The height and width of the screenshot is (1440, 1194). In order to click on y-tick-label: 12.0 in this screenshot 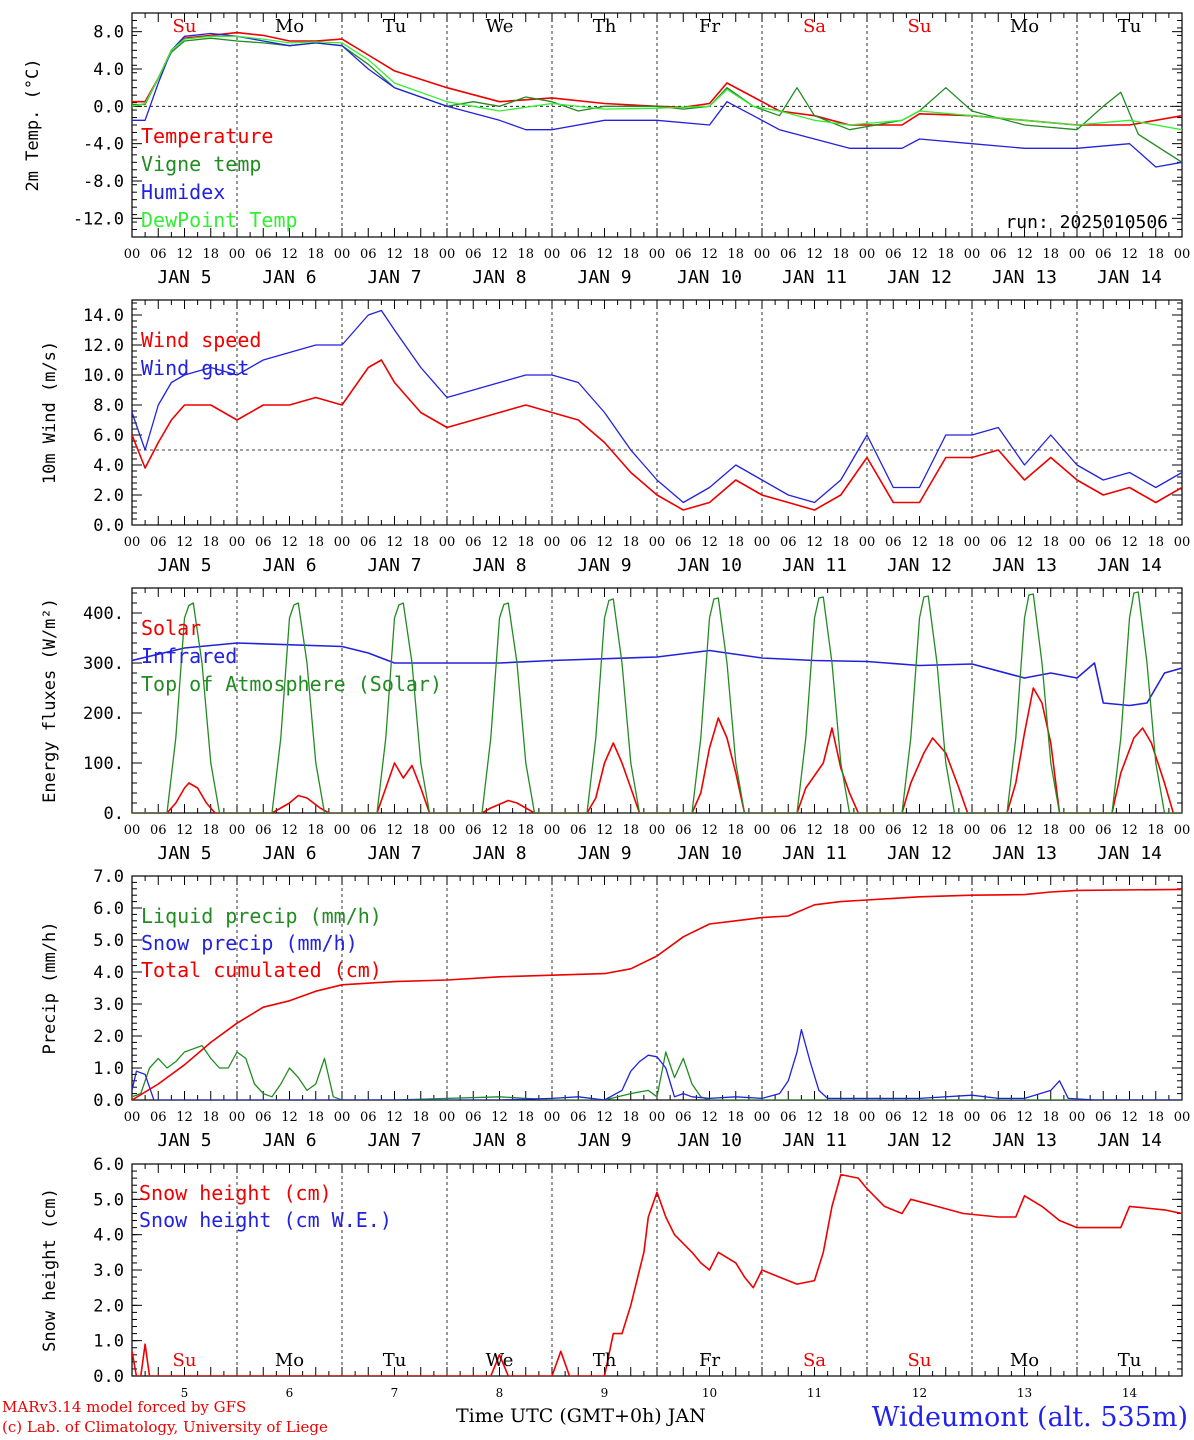, I will do `click(103, 346)`.